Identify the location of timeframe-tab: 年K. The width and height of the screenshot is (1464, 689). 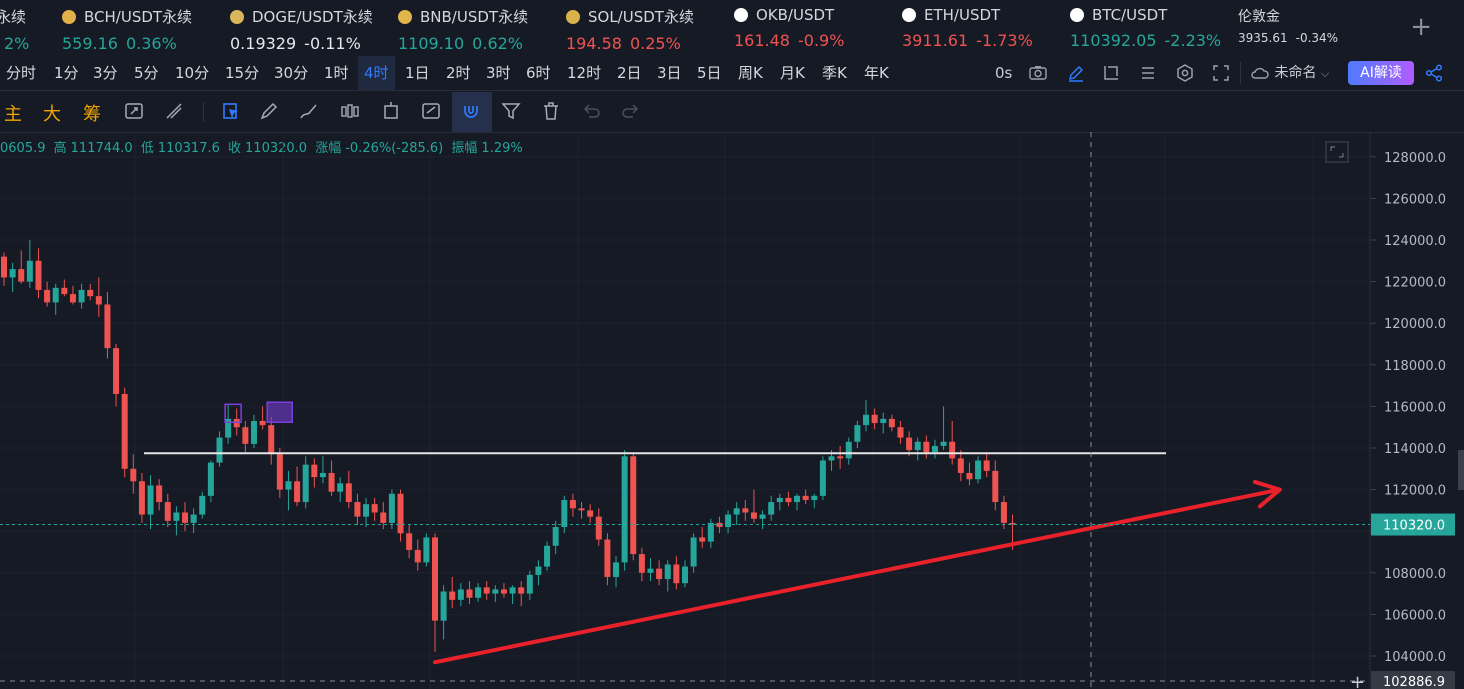
(876, 73).